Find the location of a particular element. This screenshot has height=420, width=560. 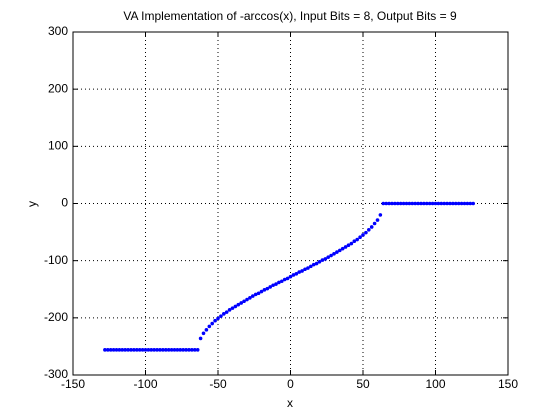

x-tick-label: 0 is located at coordinates (290, 384).